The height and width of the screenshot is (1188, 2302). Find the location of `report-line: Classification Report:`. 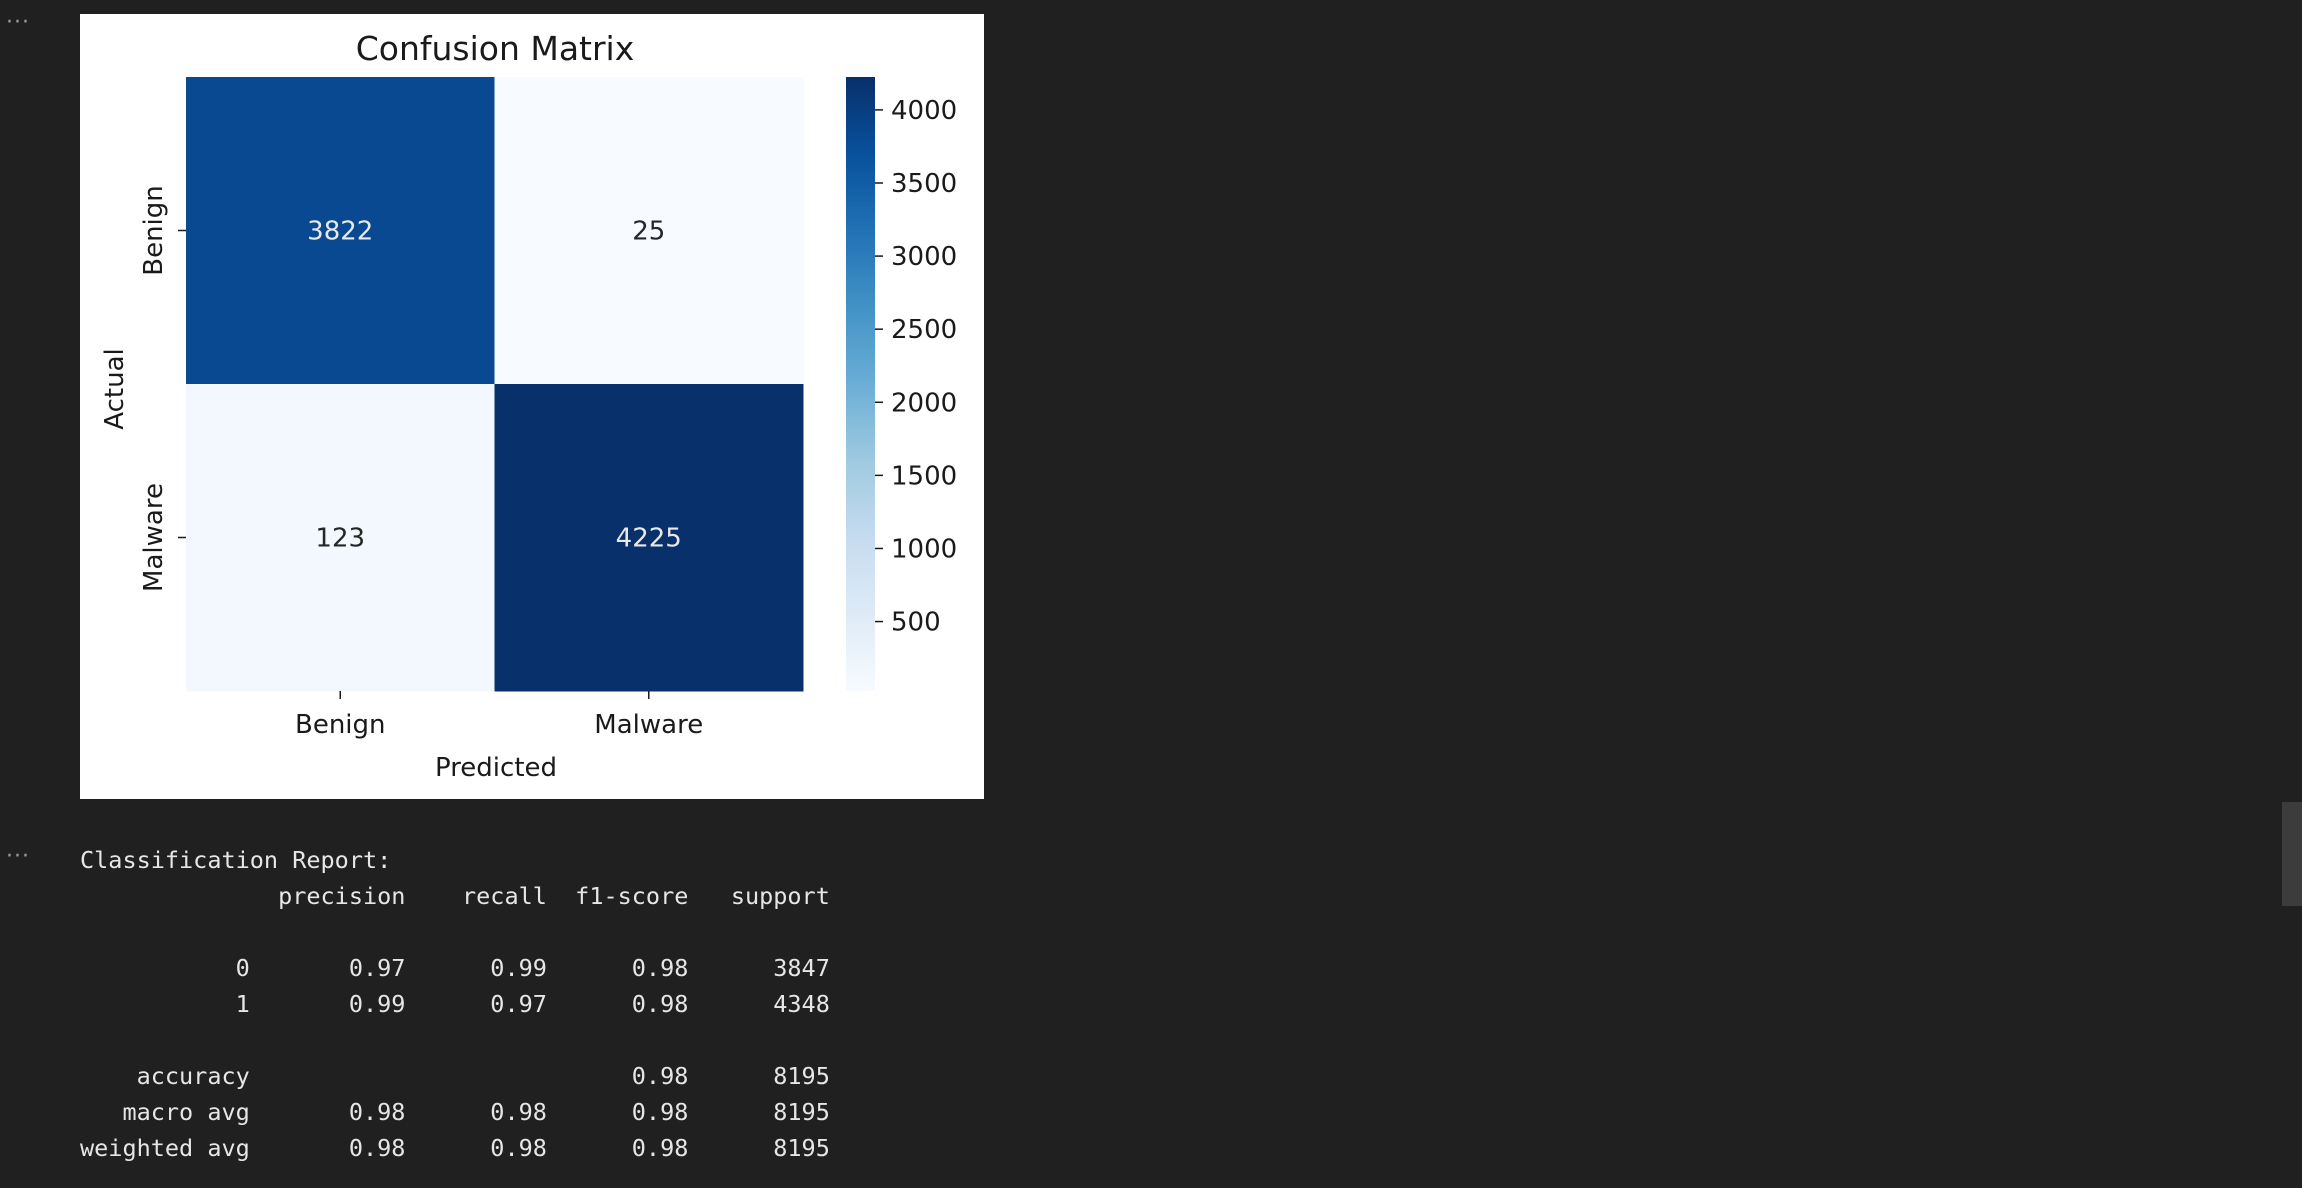

report-line: Classification Report: is located at coordinates (236, 860).